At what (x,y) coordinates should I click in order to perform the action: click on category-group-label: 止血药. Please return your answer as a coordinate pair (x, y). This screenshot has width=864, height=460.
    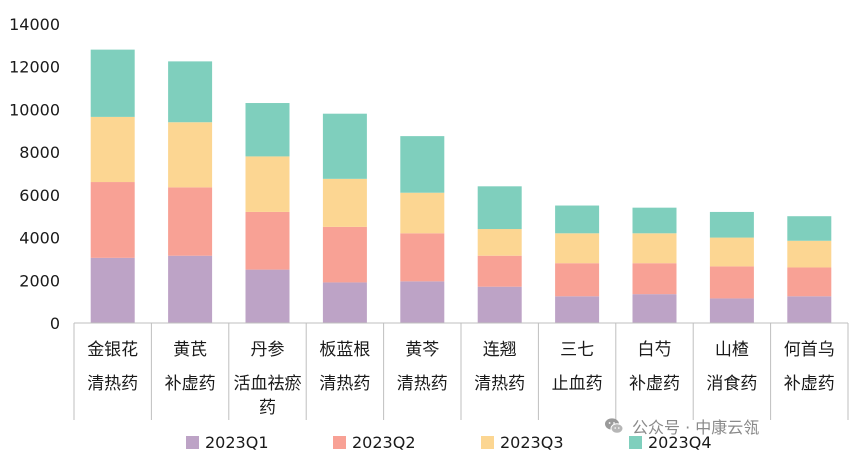
    Looking at the image, I should click on (577, 384).